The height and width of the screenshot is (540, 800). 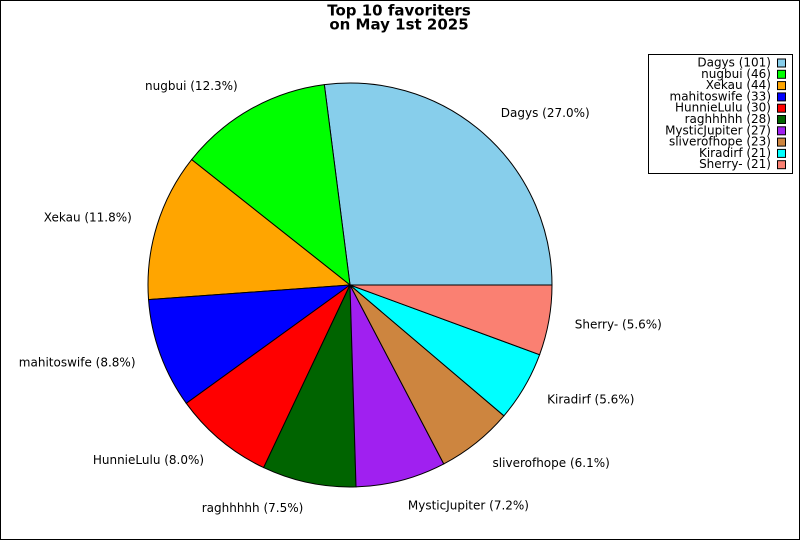 I want to click on legend-box, so click(x=720, y=114).